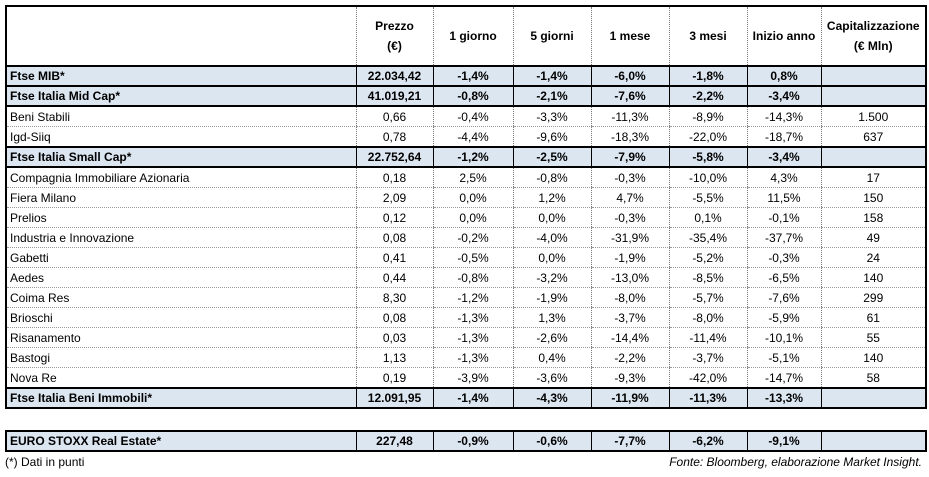 Image resolution: width=929 pixels, height=477 pixels. I want to click on cell-name: Brioschi, so click(180, 317).